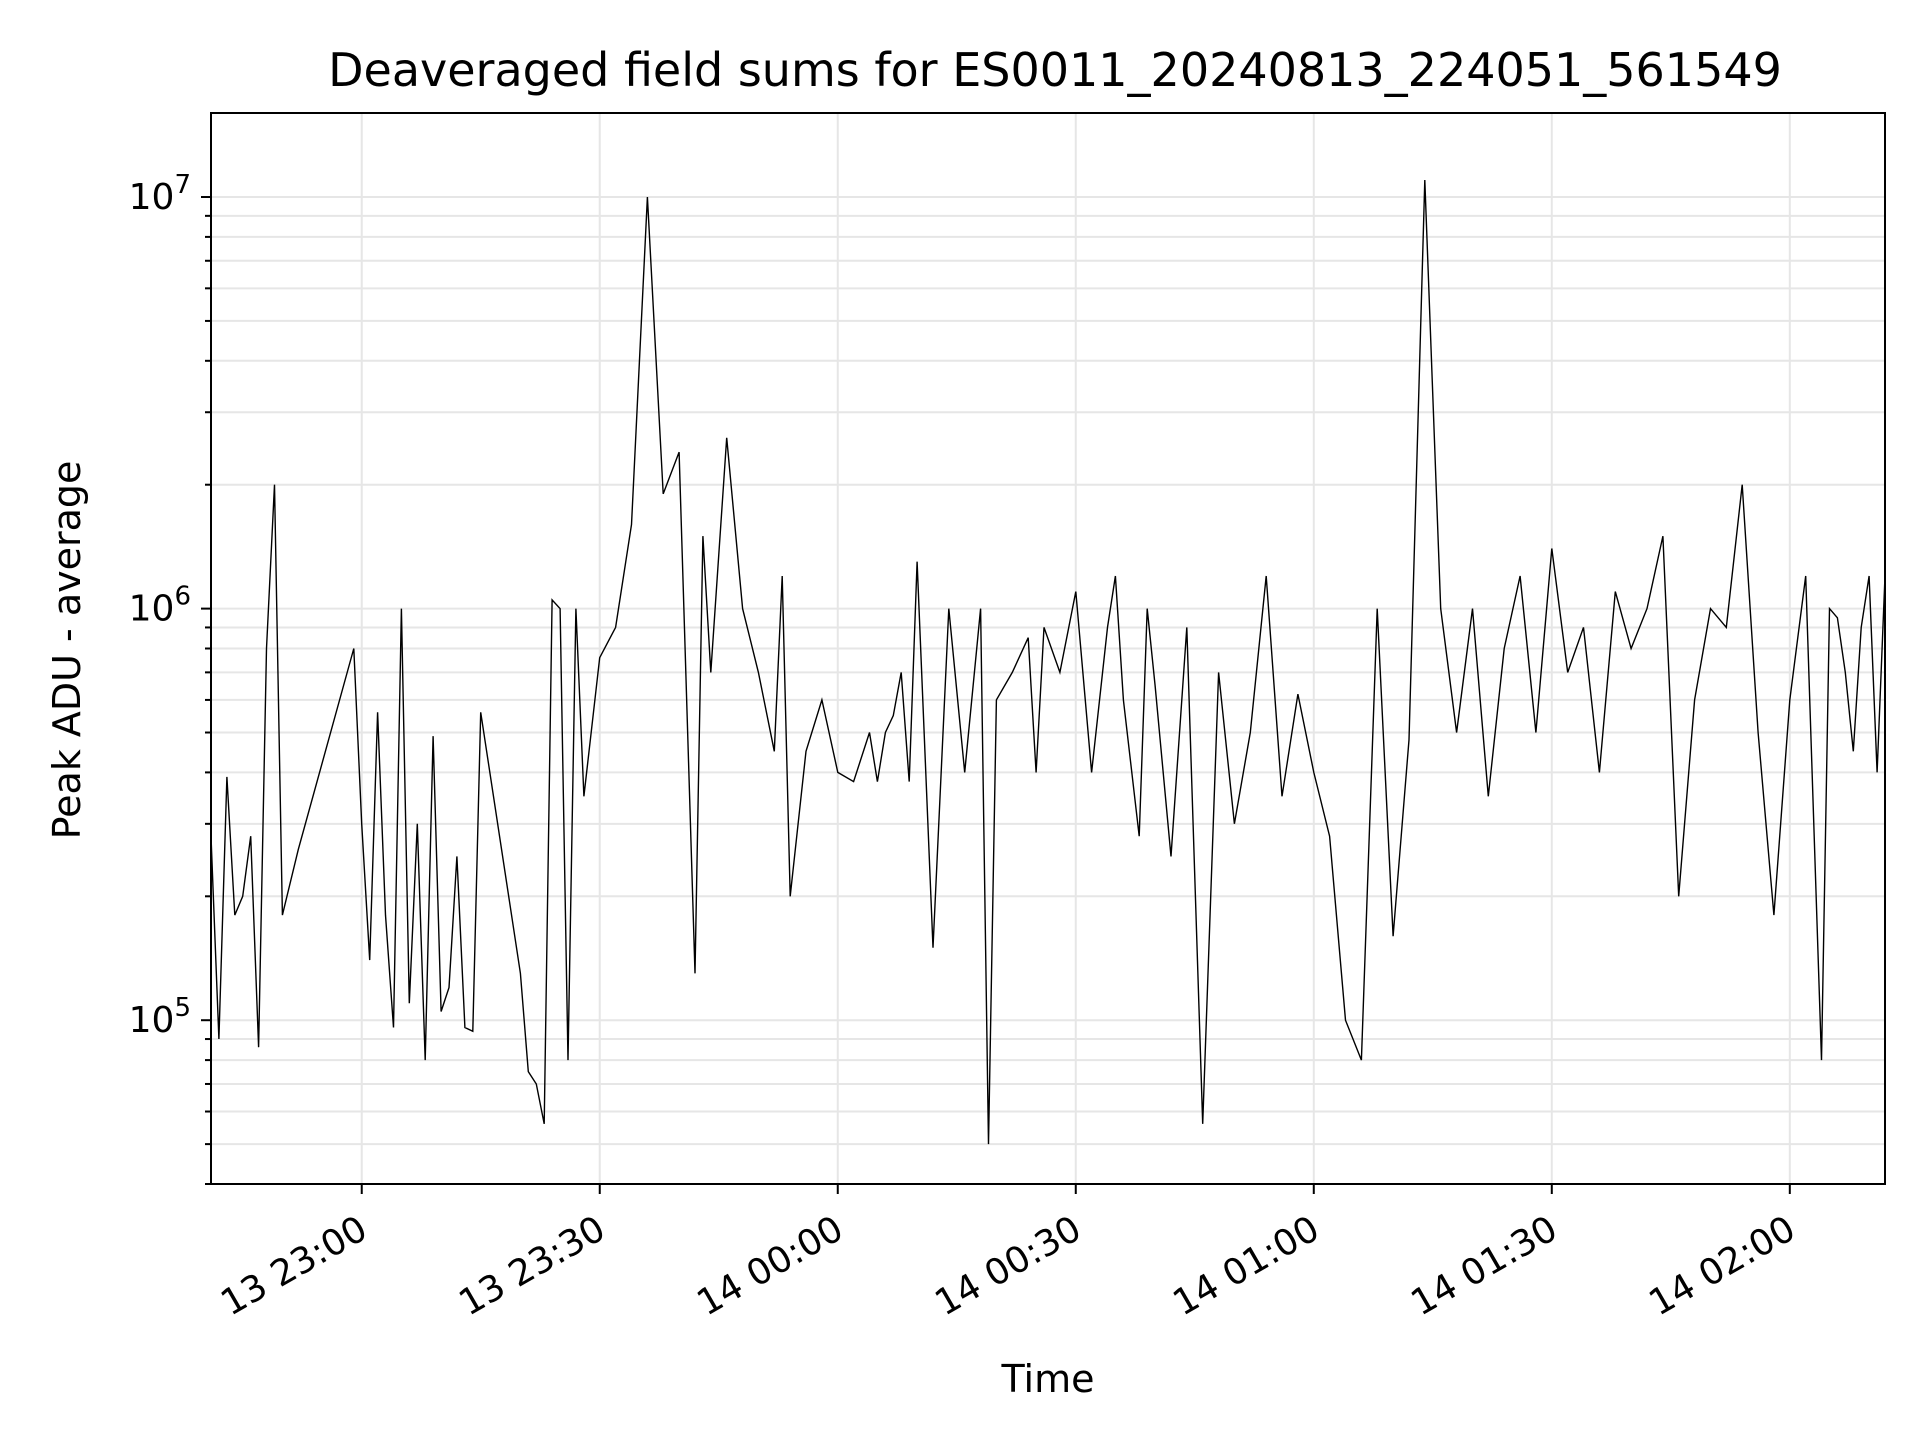 The image size is (1920, 1440). What do you see at coordinates (170, 677) in the screenshot?
I see `y-axis: 10⁵ 10⁶ 10⁷` at bounding box center [170, 677].